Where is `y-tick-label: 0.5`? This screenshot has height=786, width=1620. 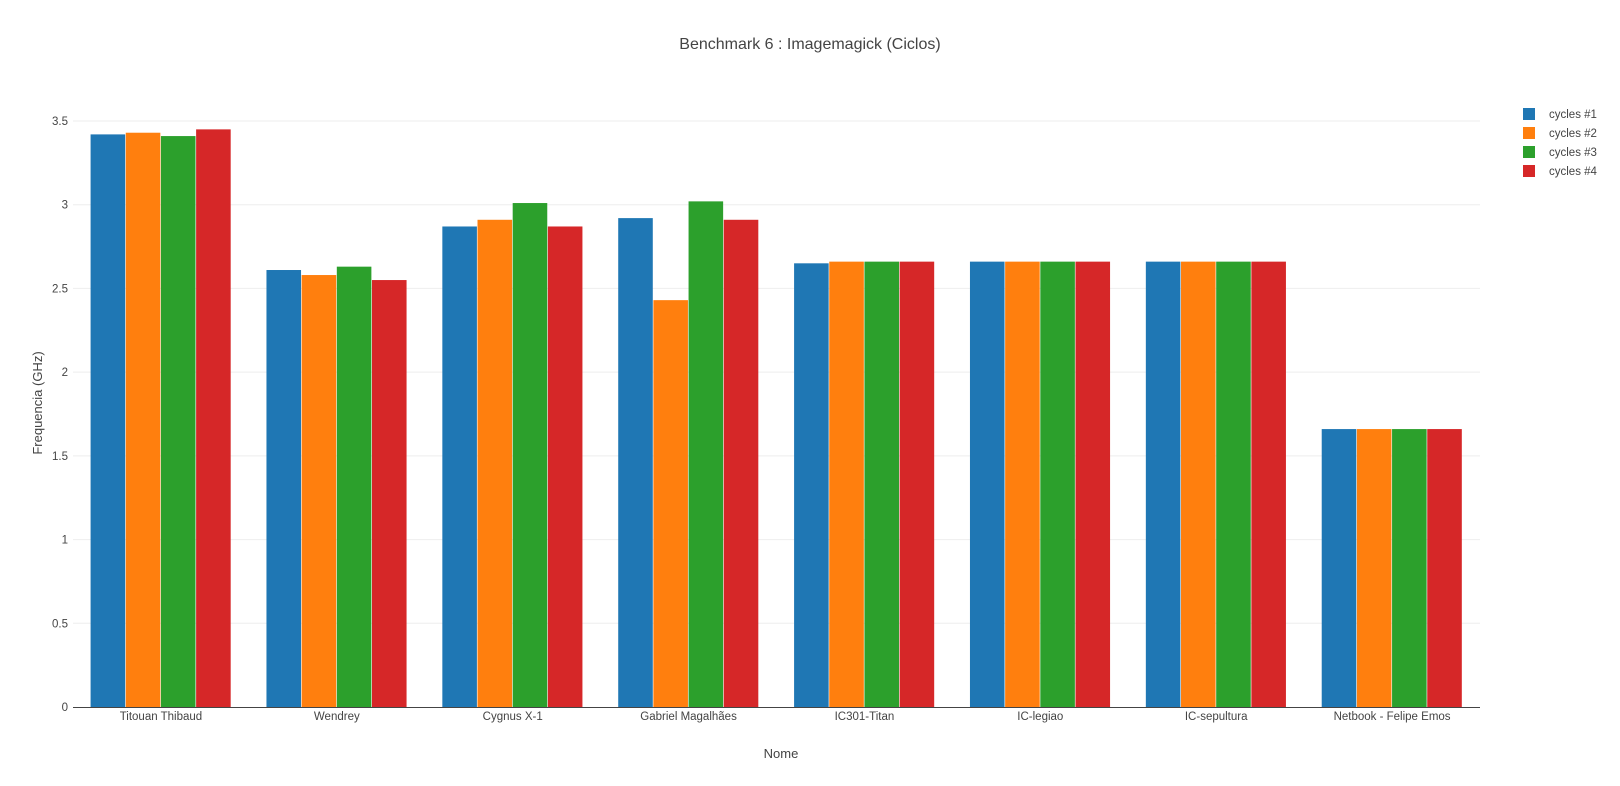
y-tick-label: 0.5 is located at coordinates (60, 624).